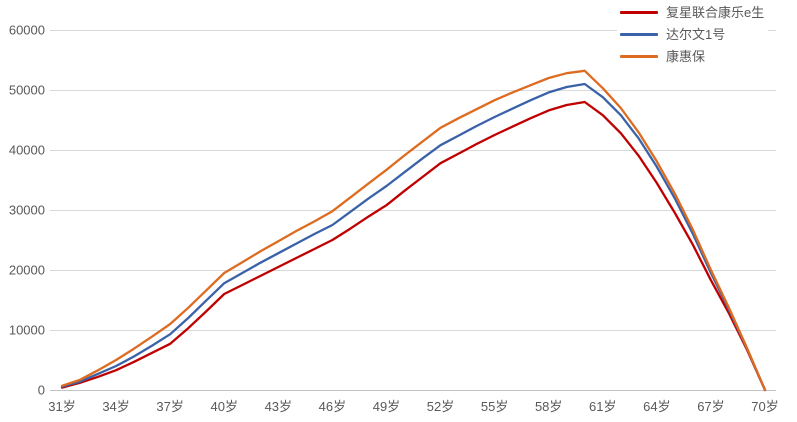 The image size is (797, 422). What do you see at coordinates (223, 406) in the screenshot?
I see `x-tick-label: 40岁` at bounding box center [223, 406].